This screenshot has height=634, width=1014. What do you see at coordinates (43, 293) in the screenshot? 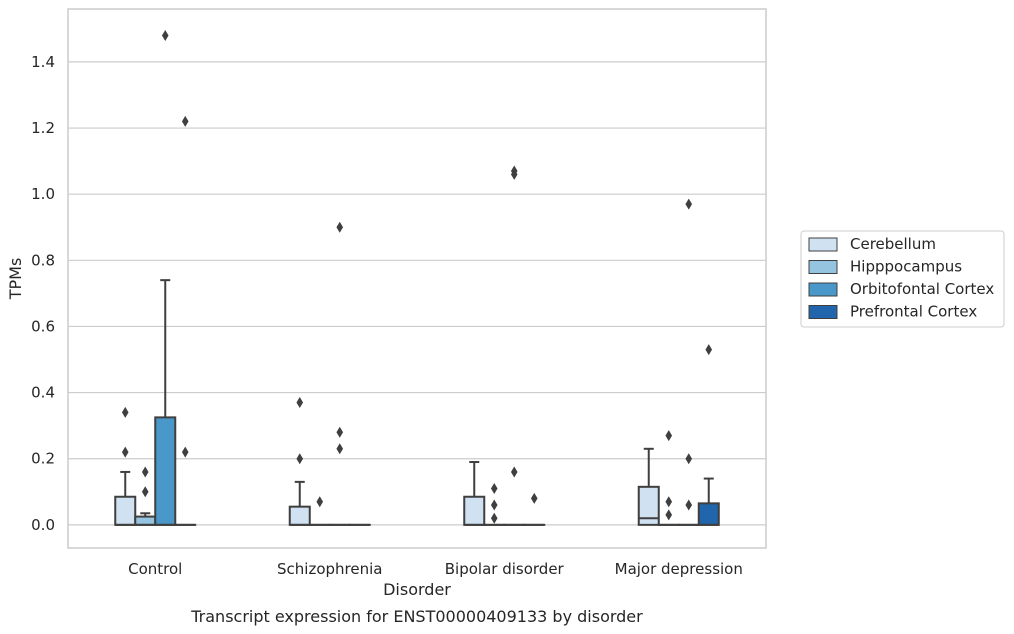
I see `y-axis-ticks: 0.0 0.2 0.4 0.6 0.8 1.0 1.2 1.4` at bounding box center [43, 293].